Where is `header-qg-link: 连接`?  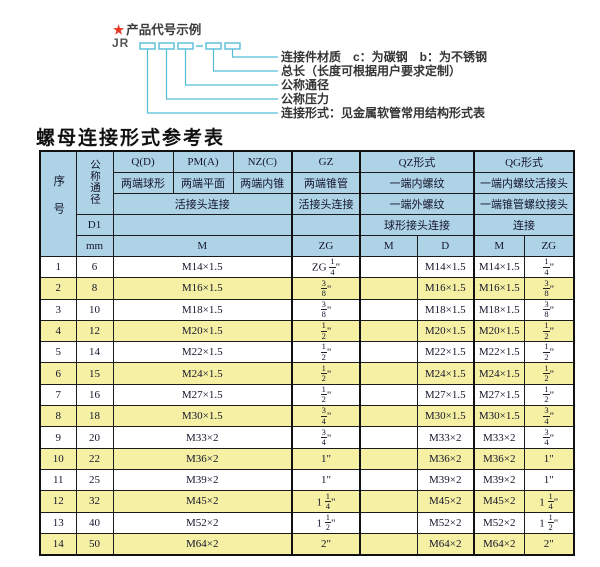 header-qg-link: 连接 is located at coordinates (524, 225).